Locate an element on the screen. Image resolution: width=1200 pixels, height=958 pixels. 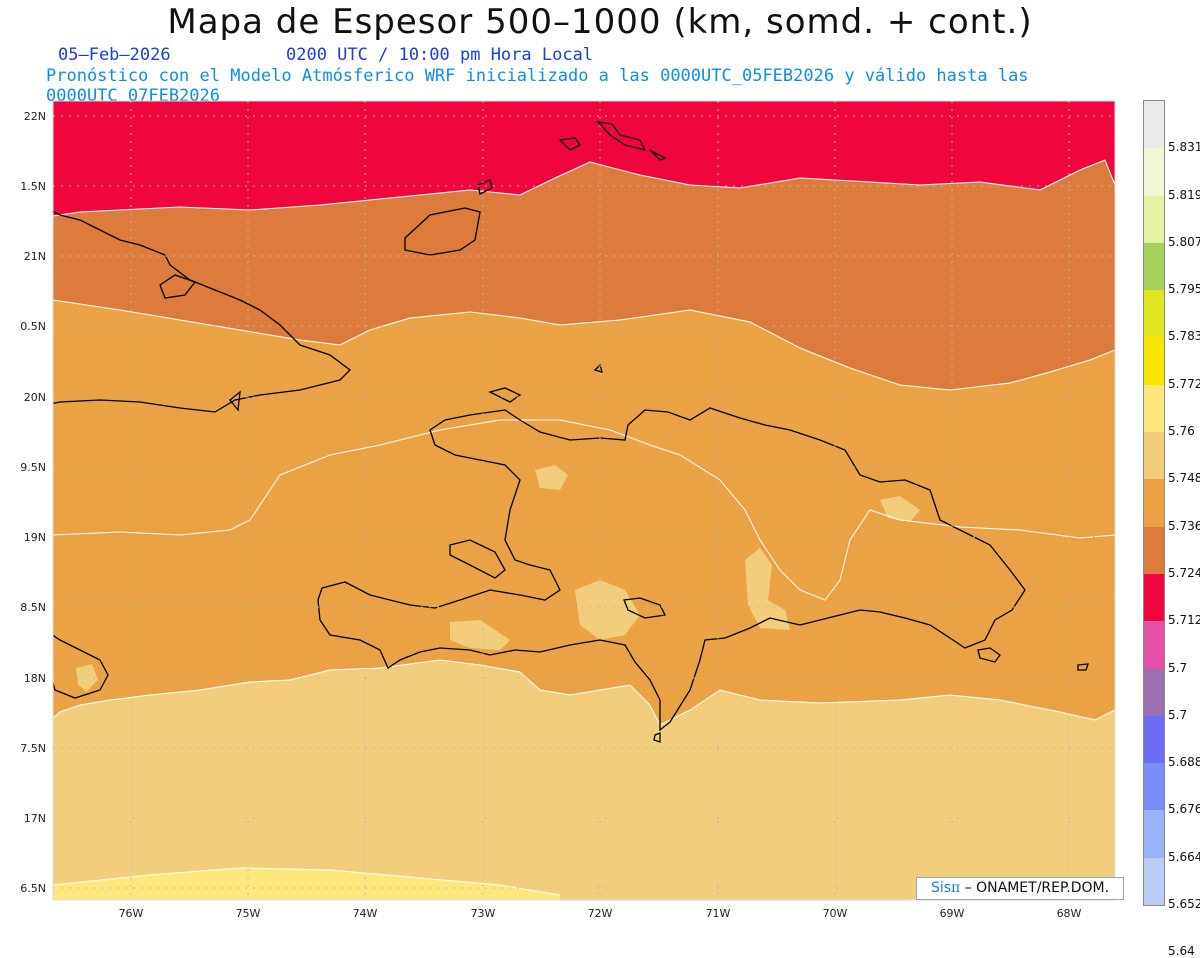
lat-label: 9.5N is located at coordinates (33, 467).